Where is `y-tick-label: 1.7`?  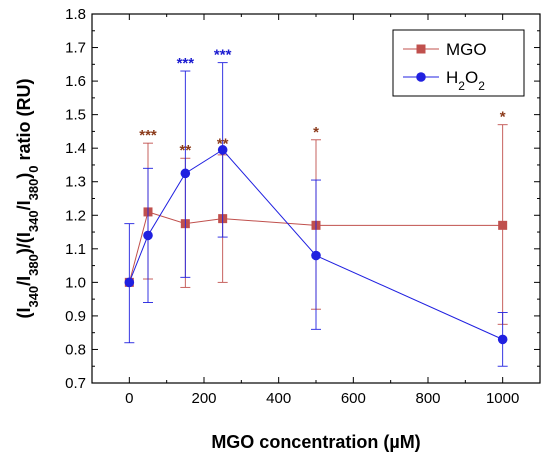 y-tick-label: 1.7 is located at coordinates (75, 48).